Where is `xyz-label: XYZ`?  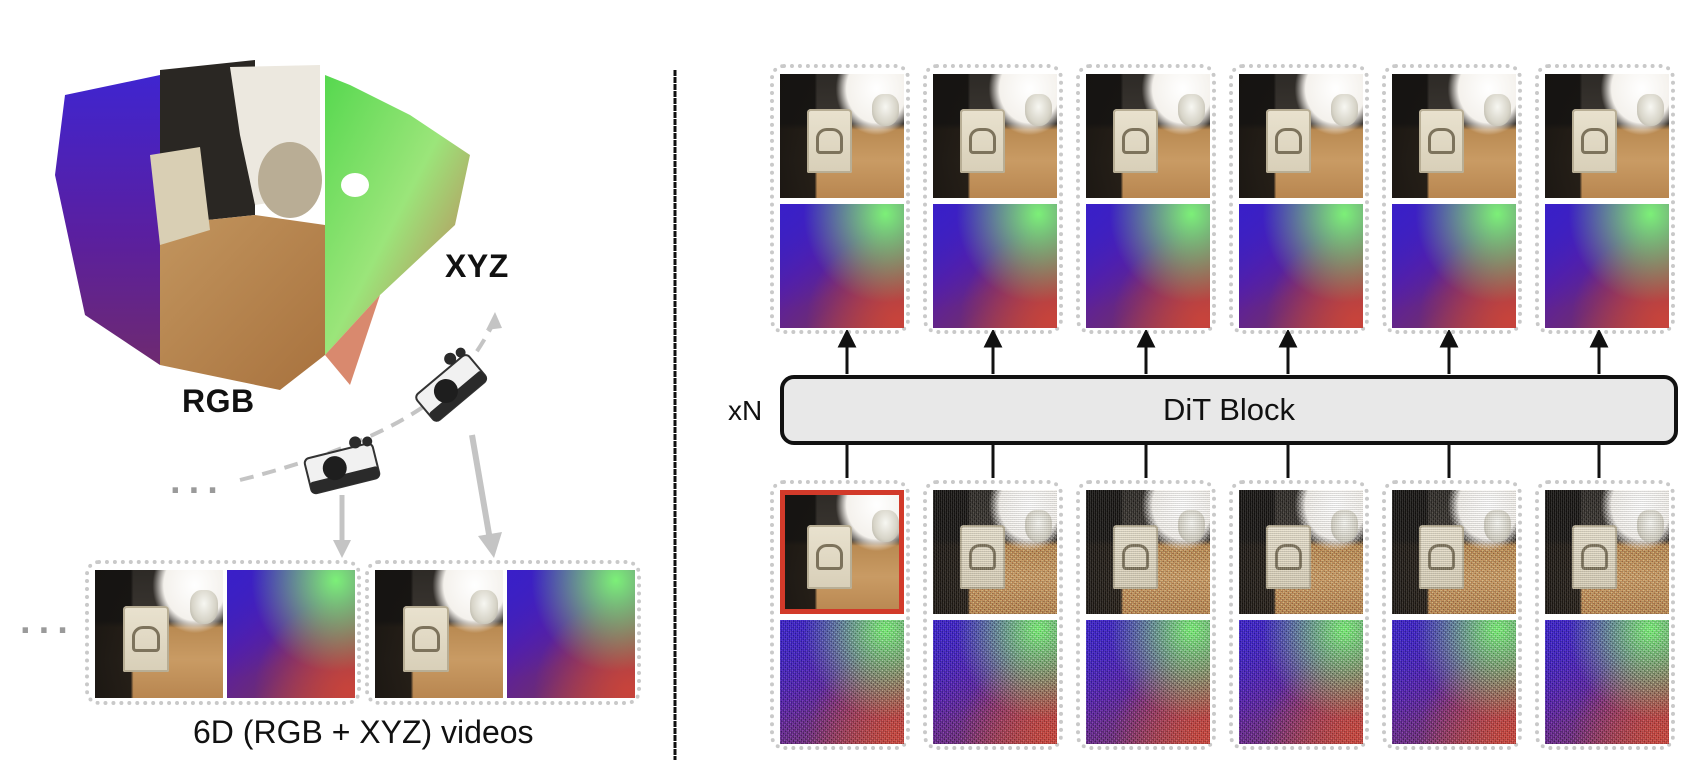 xyz-label: XYZ is located at coordinates (477, 266).